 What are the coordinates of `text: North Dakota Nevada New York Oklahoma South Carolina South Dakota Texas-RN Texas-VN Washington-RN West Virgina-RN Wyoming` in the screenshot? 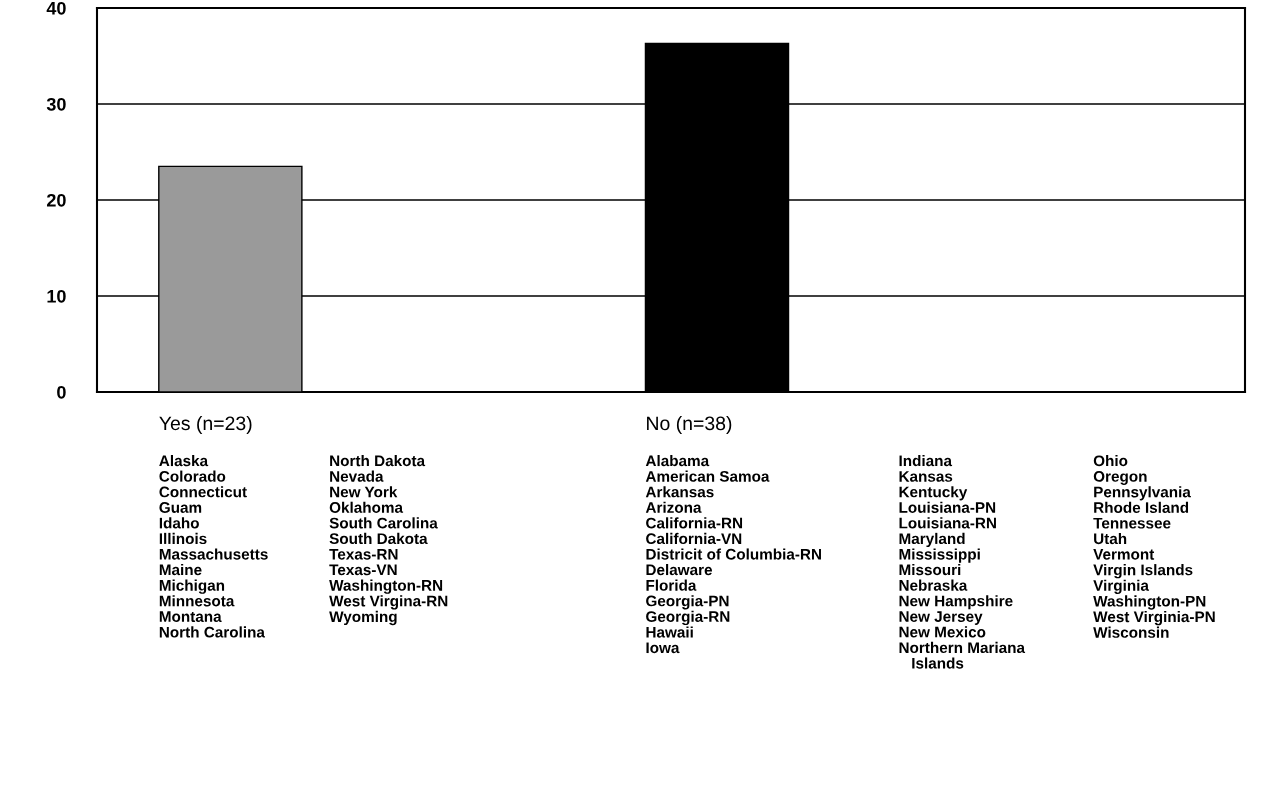 It's located at (388, 540).